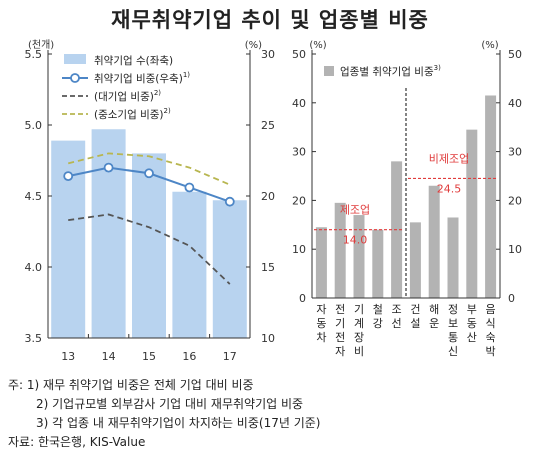  Describe the element at coordinates (34, 125) in the screenshot. I see `left-ytick-label: 5.0` at that location.